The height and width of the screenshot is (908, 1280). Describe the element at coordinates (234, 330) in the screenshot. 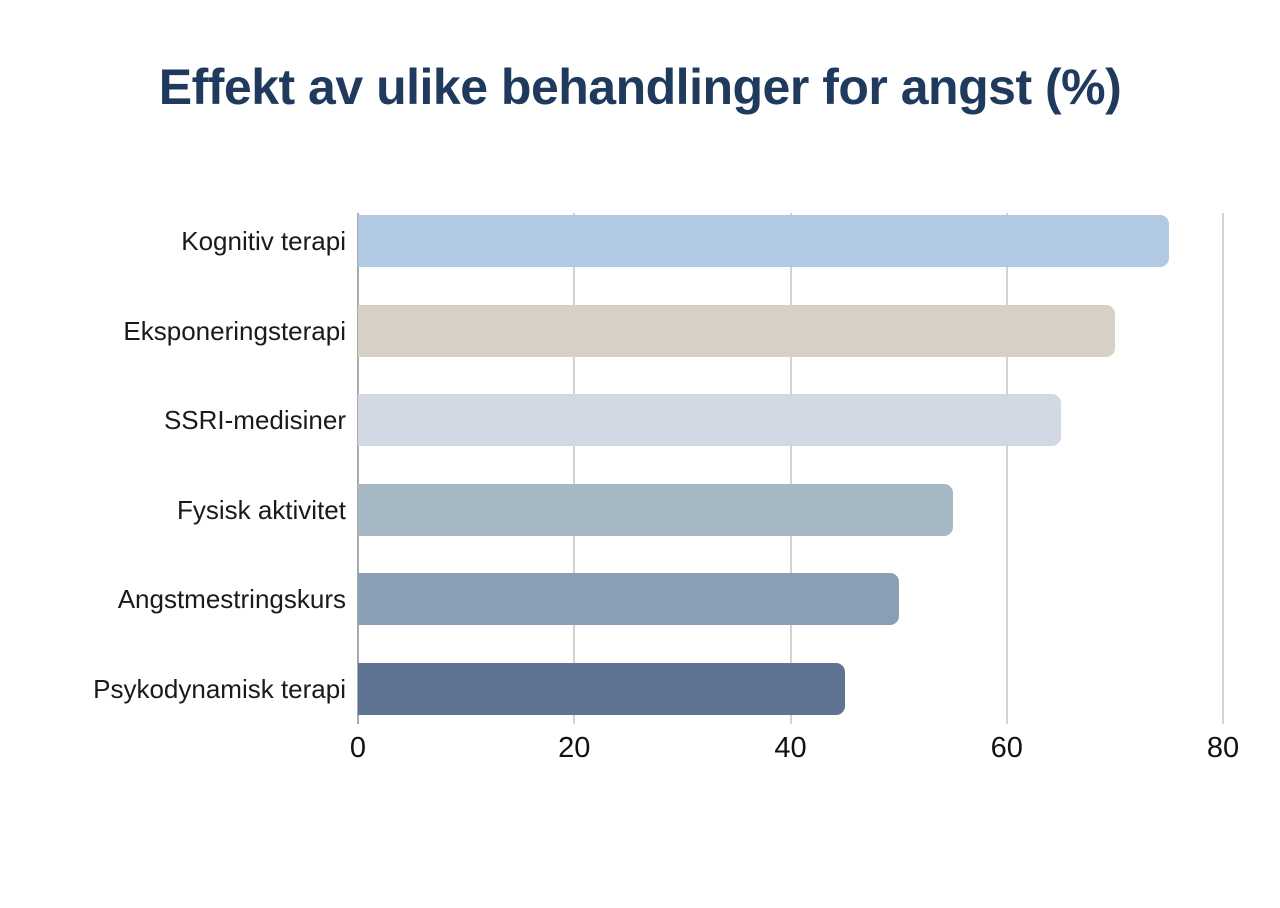

I see `category-label: Eksponeringsterapi` at that location.